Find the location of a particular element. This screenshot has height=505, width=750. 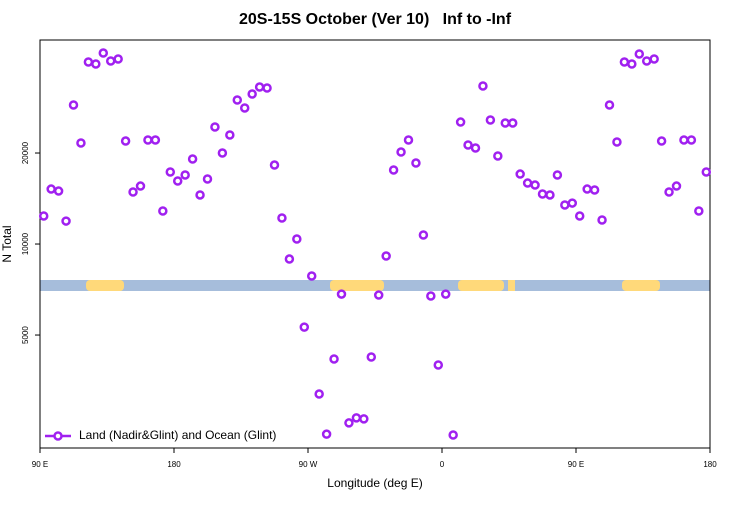

x-axis-label: Longitude (deg E) is located at coordinates (374, 483).